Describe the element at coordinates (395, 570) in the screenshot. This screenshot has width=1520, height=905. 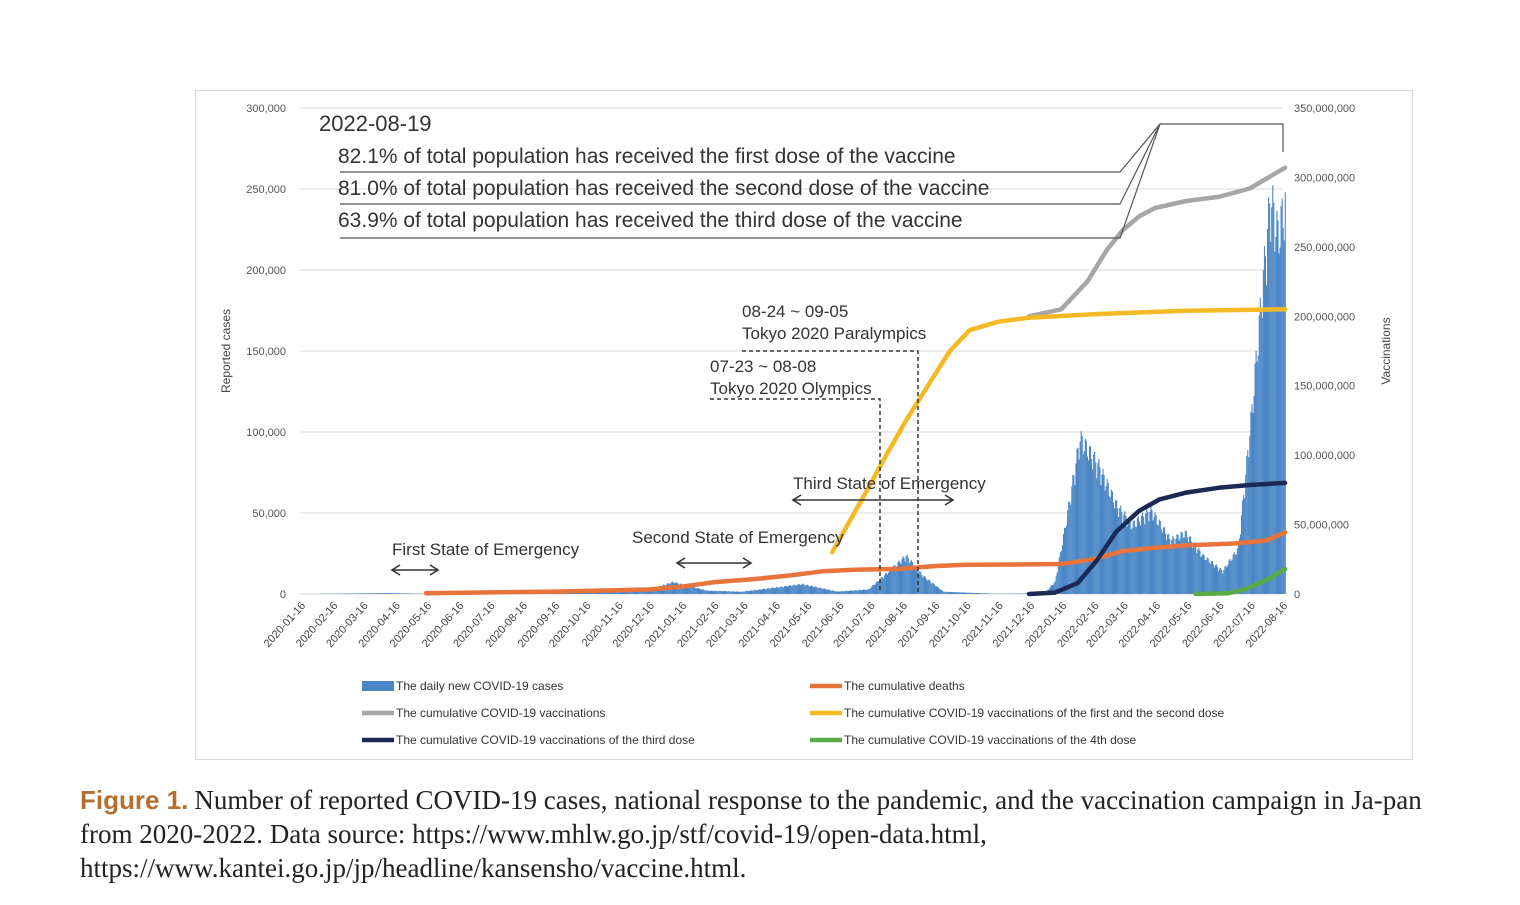
I see `first-emergency-arrow-head-left` at that location.